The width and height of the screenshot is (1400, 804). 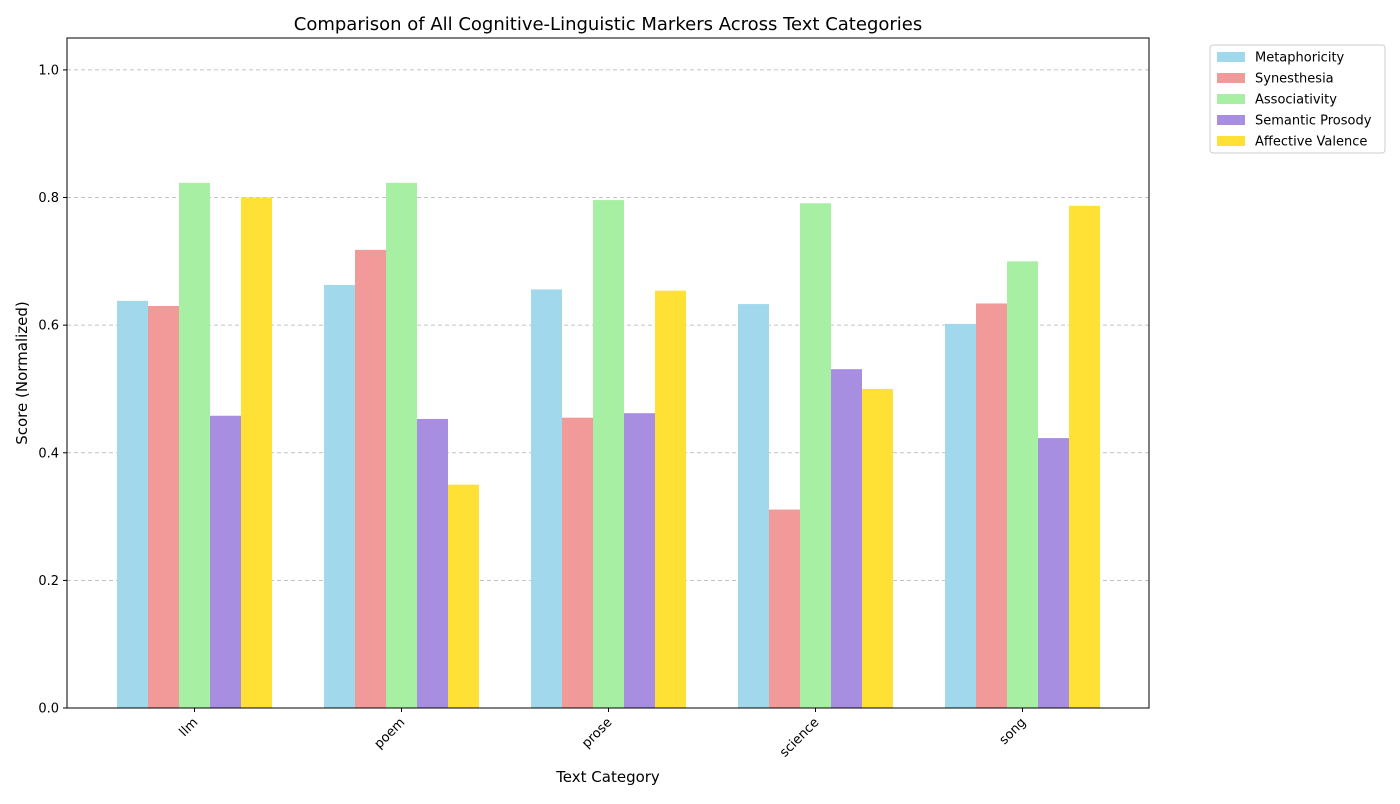 I want to click on bar-song-affective-valence, so click(x=1084, y=457).